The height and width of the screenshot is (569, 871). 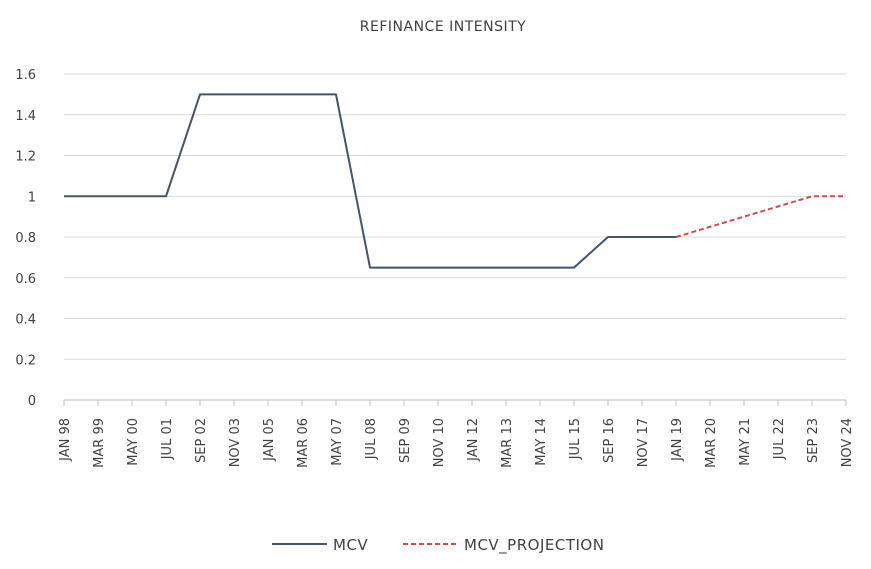 I want to click on y-tick-label: 0.6, so click(x=25, y=279).